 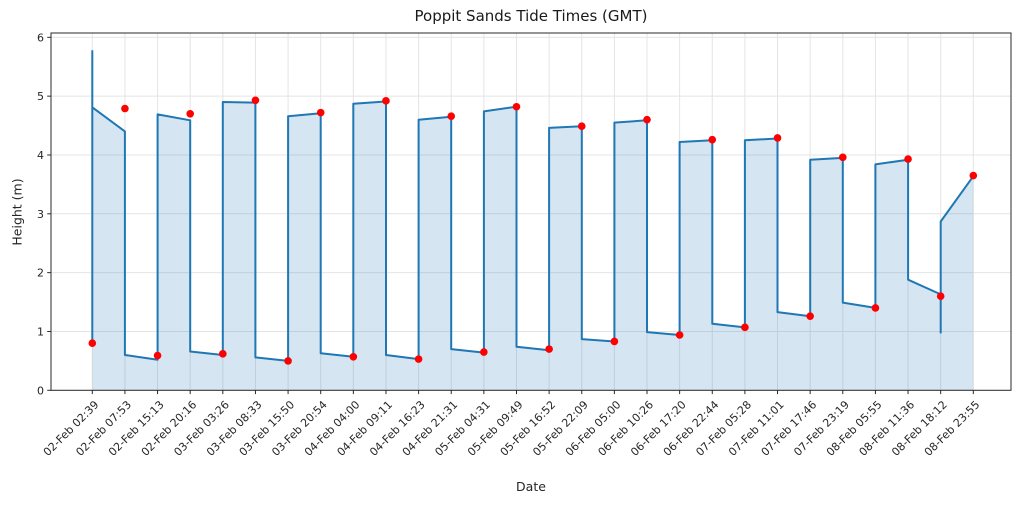 What do you see at coordinates (40, 273) in the screenshot?
I see `y-tick-label: 2` at bounding box center [40, 273].